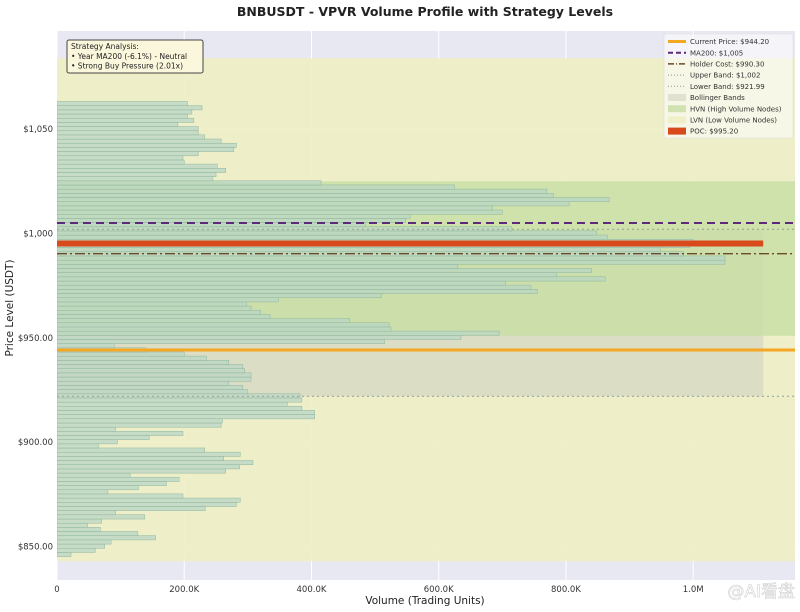 This screenshot has height=612, width=800. What do you see at coordinates (38, 234) in the screenshot?
I see `y-tick-label: $1,000` at bounding box center [38, 234].